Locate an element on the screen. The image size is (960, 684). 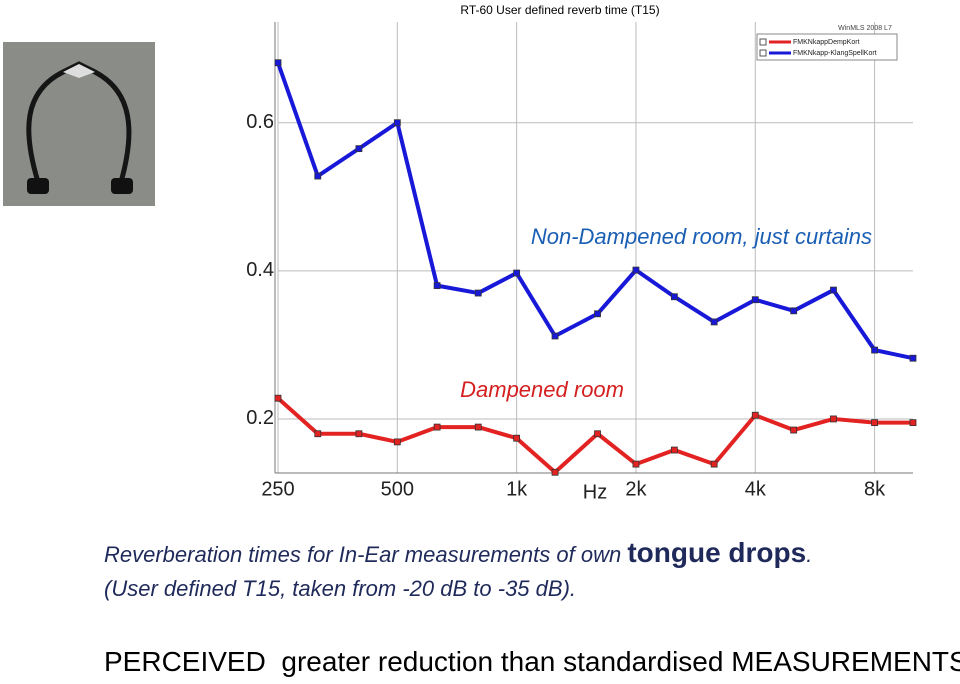
x-tick-label: 500 is located at coordinates (397, 489).